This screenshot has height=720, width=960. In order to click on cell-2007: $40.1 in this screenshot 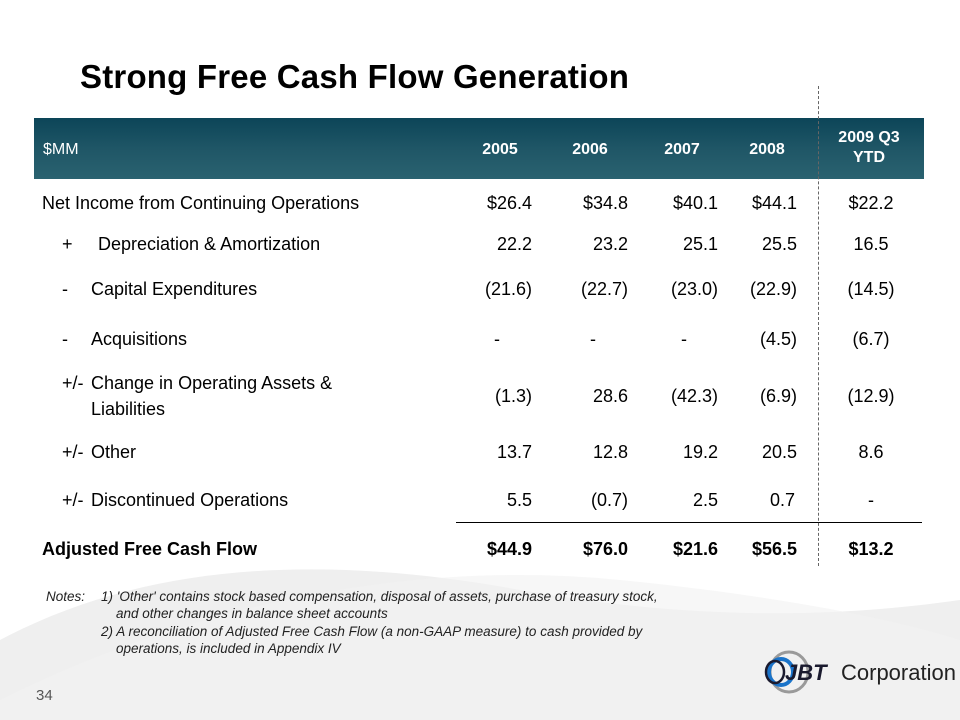, I will do `click(695, 203)`.